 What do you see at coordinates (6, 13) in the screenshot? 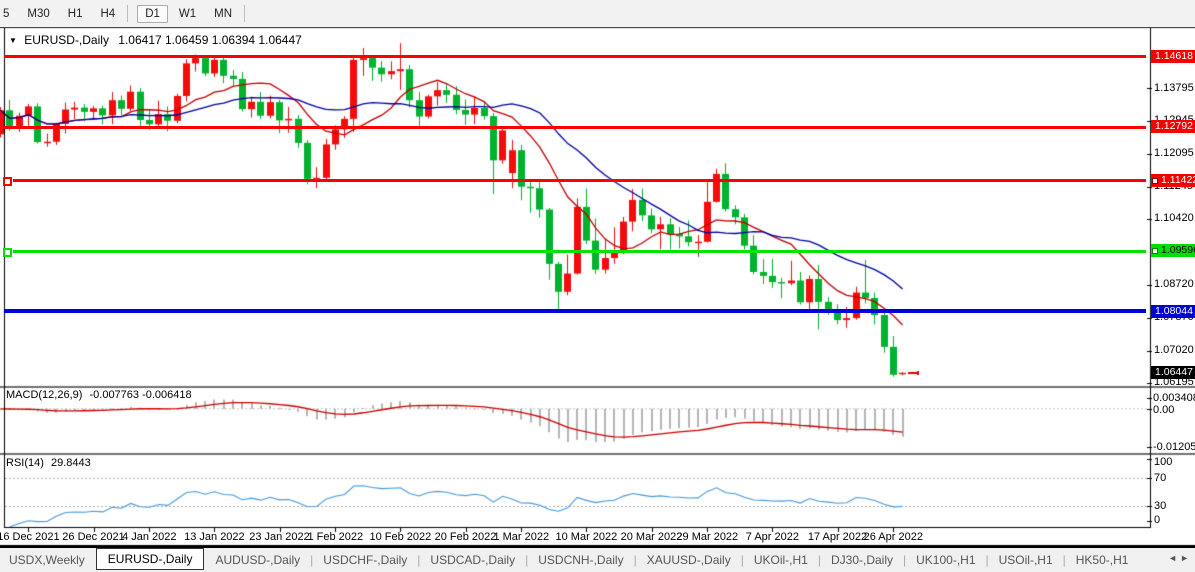
I see `timeframe-button-5: 5` at bounding box center [6, 13].